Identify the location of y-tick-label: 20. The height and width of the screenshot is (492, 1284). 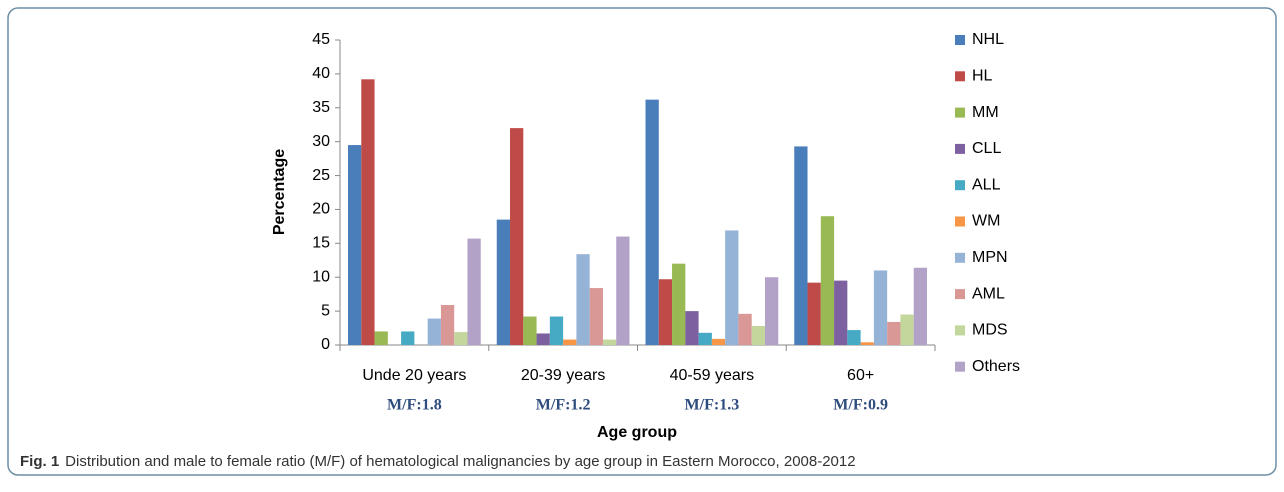
(321, 209).